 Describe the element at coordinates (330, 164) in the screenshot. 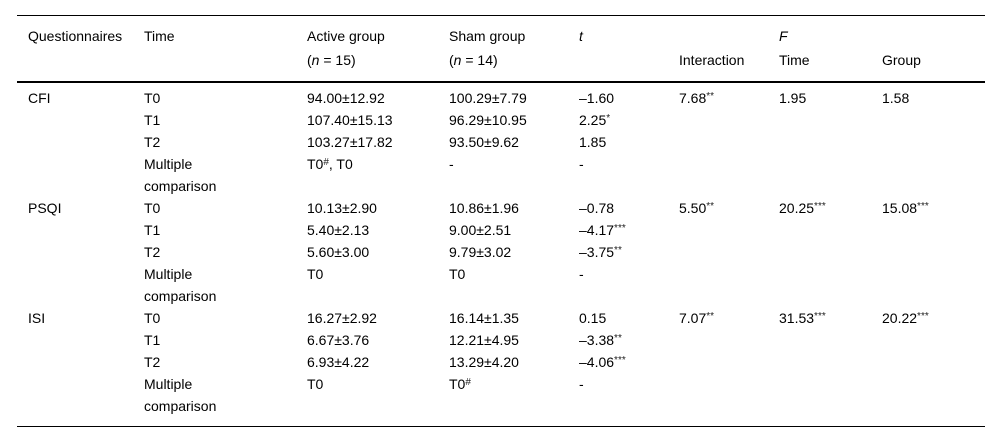

I see `cell-active-group: T0#, T0` at that location.